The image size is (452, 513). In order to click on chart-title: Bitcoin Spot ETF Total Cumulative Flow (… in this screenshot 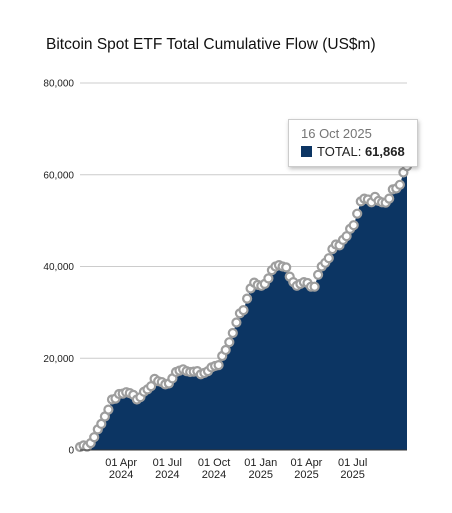, I will do `click(211, 44)`.